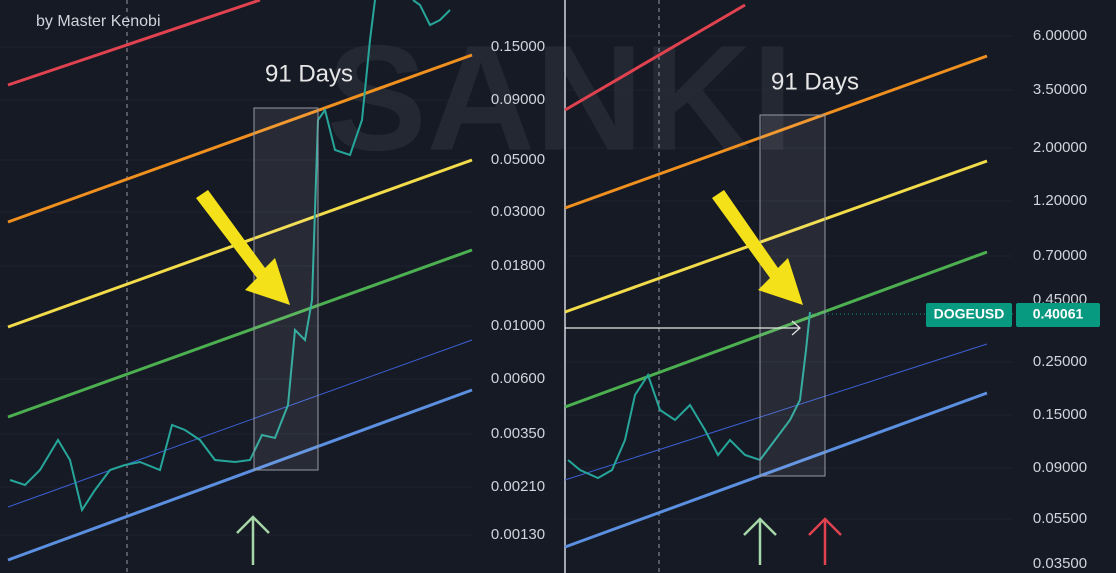 This screenshot has width=1116, height=573. What do you see at coordinates (518, 265) in the screenshot?
I see `price-label: 0.01800` at bounding box center [518, 265].